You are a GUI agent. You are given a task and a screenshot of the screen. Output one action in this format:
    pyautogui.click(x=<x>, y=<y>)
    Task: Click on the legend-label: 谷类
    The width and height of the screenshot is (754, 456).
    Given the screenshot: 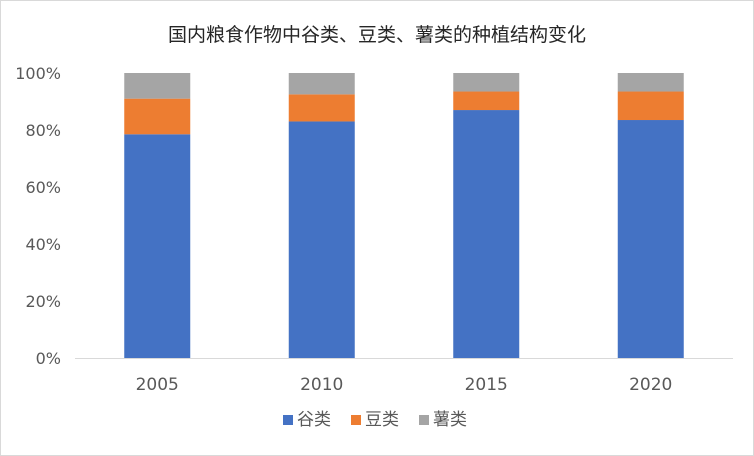 What is the action you would take?
    pyautogui.click(x=314, y=420)
    